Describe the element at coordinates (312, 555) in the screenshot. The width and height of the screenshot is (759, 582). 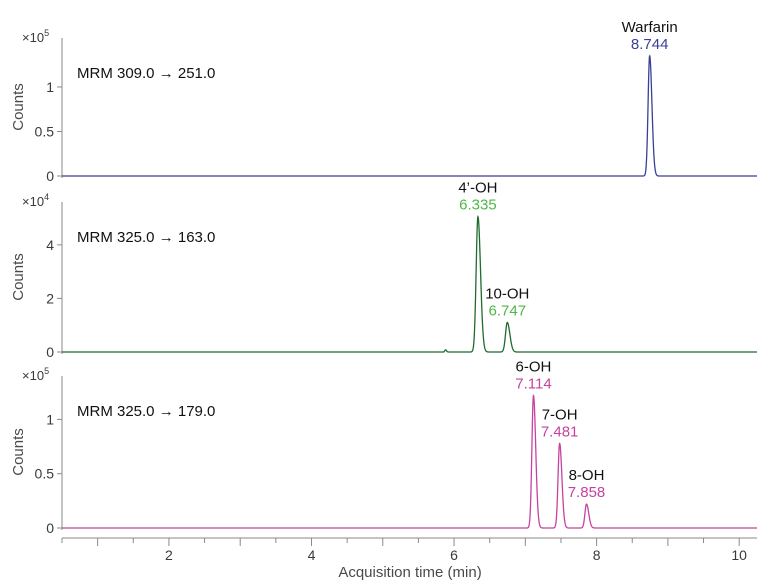
I see `x-tick-label: 4` at that location.